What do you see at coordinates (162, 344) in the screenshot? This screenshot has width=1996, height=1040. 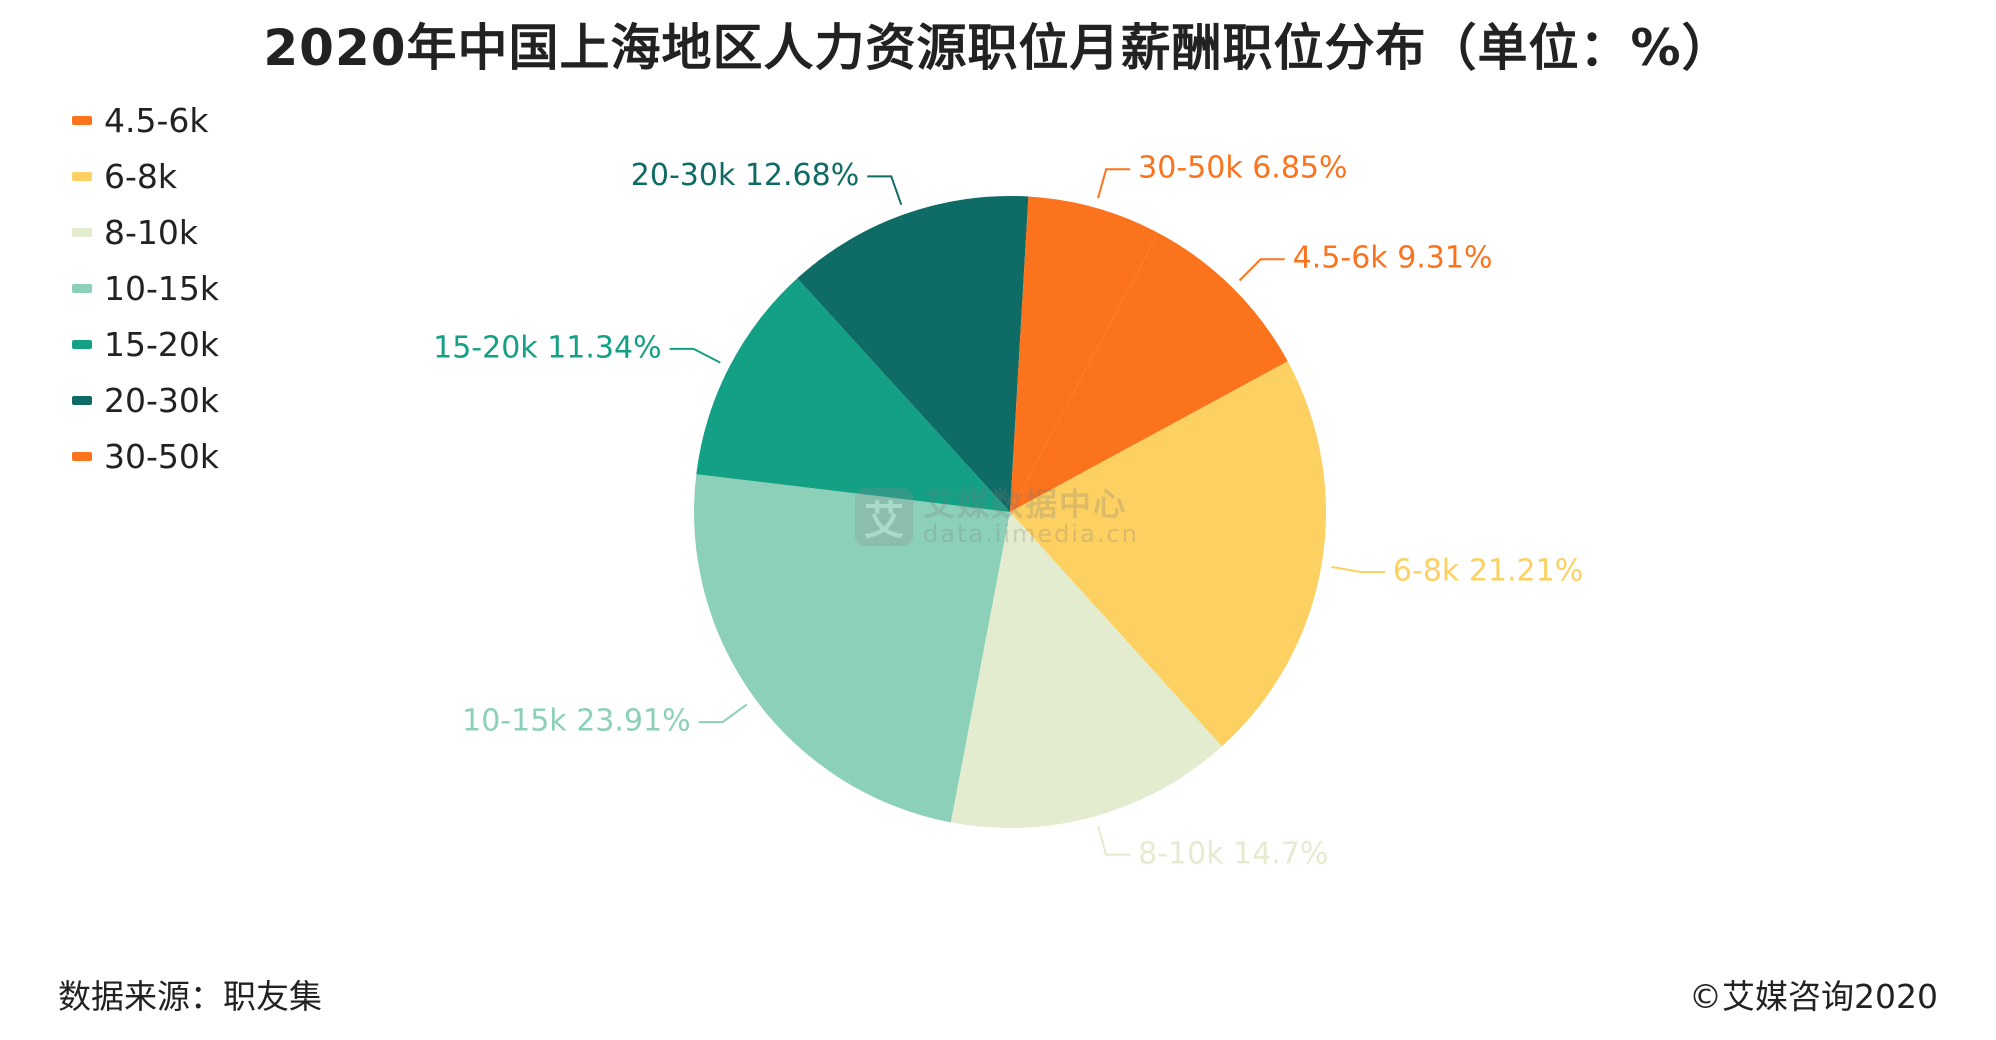 I see `legend-label: 15-20k` at bounding box center [162, 344].